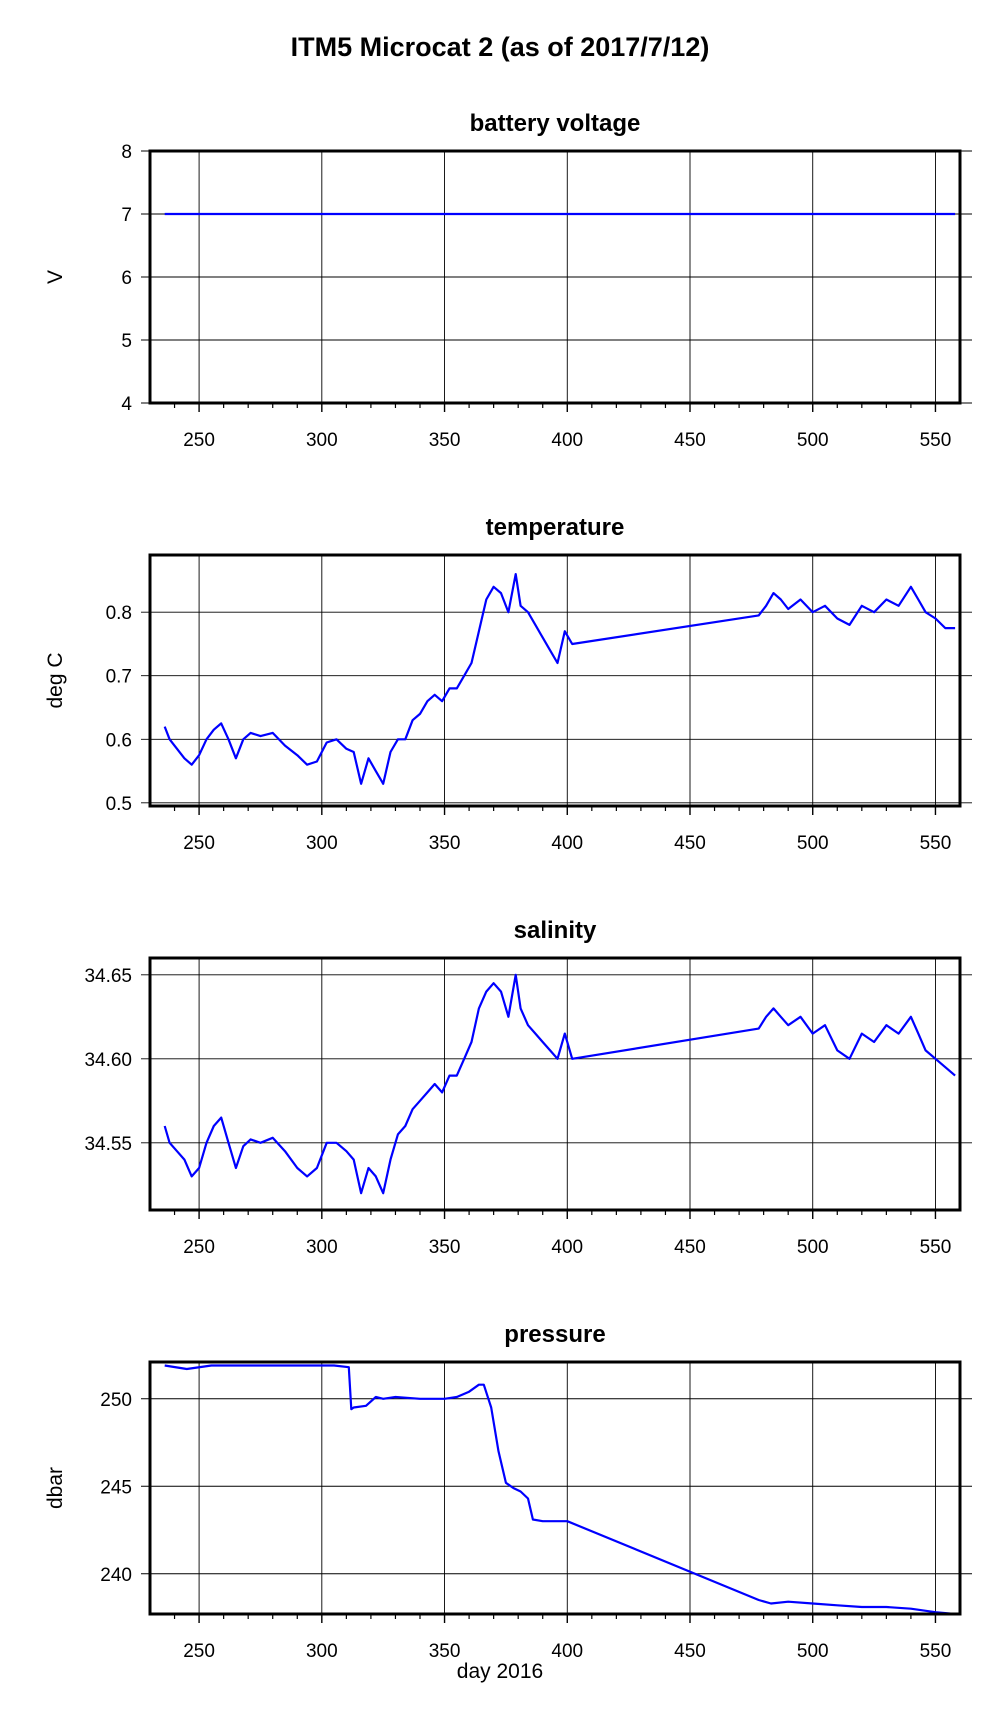  I want to click on y-axis-label: V, so click(55, 277).